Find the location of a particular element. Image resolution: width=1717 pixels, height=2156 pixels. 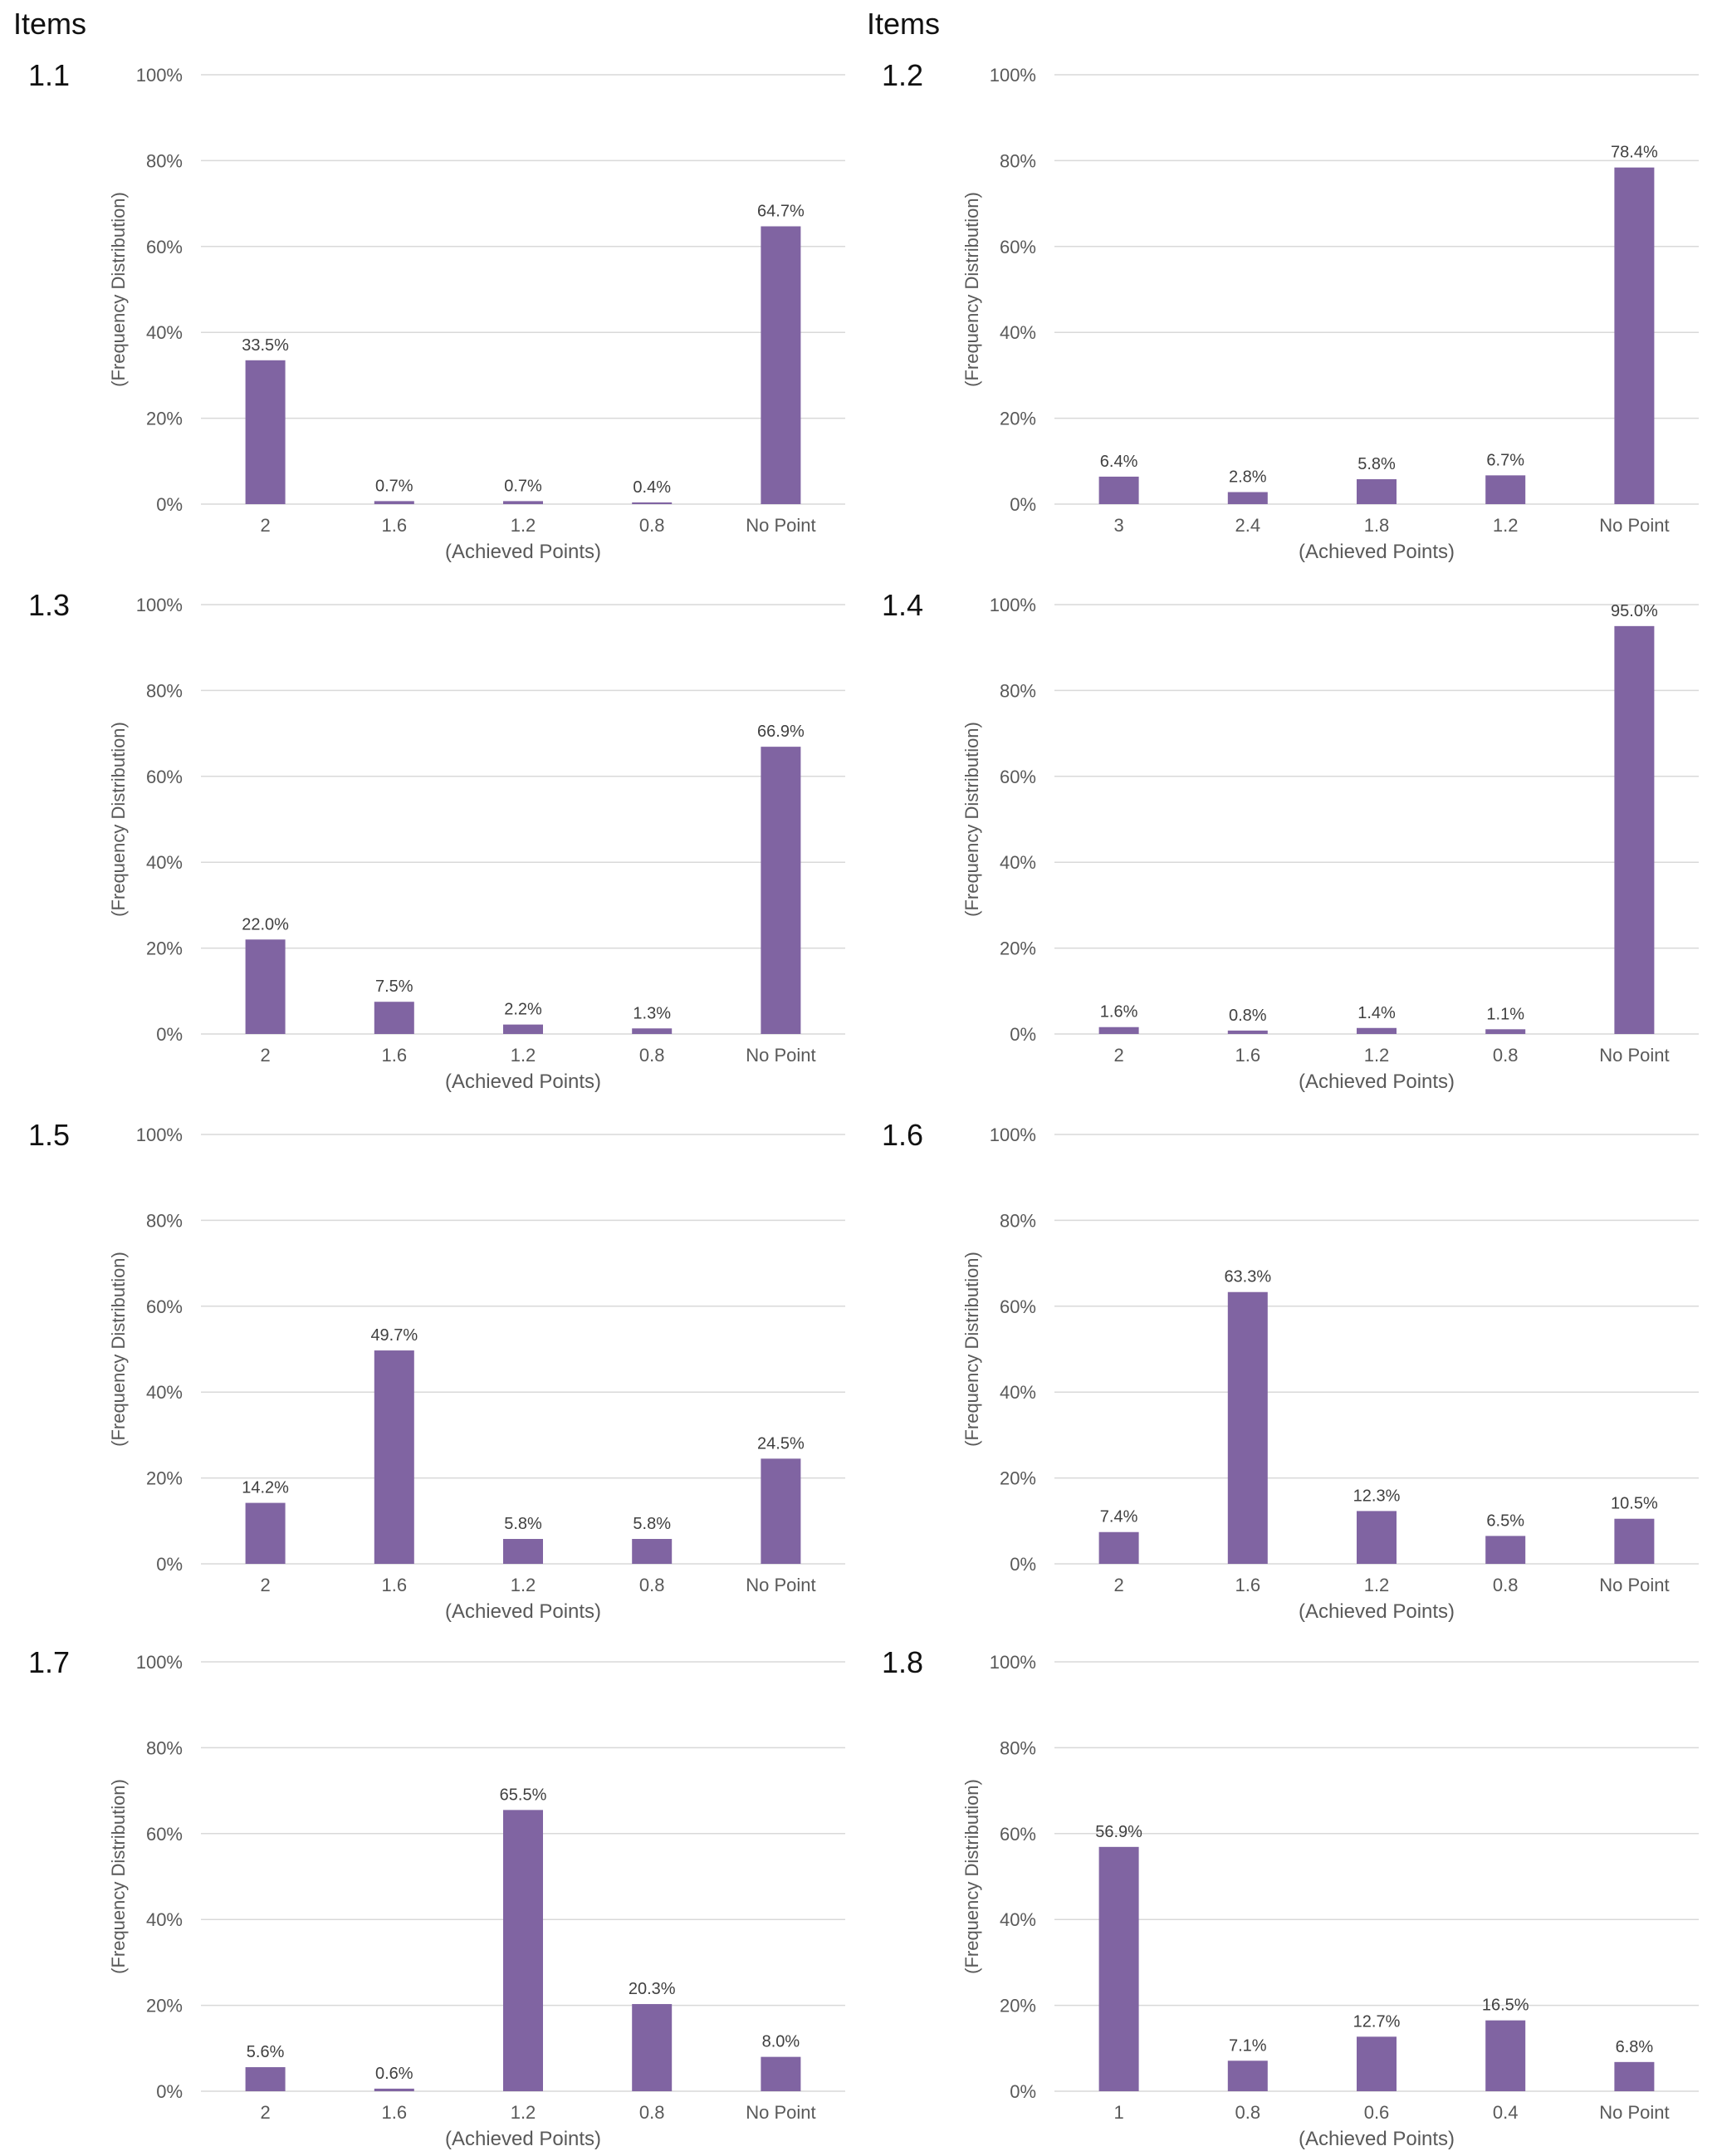

y-tick-label-1-4: 80% is located at coordinates (1018, 690).